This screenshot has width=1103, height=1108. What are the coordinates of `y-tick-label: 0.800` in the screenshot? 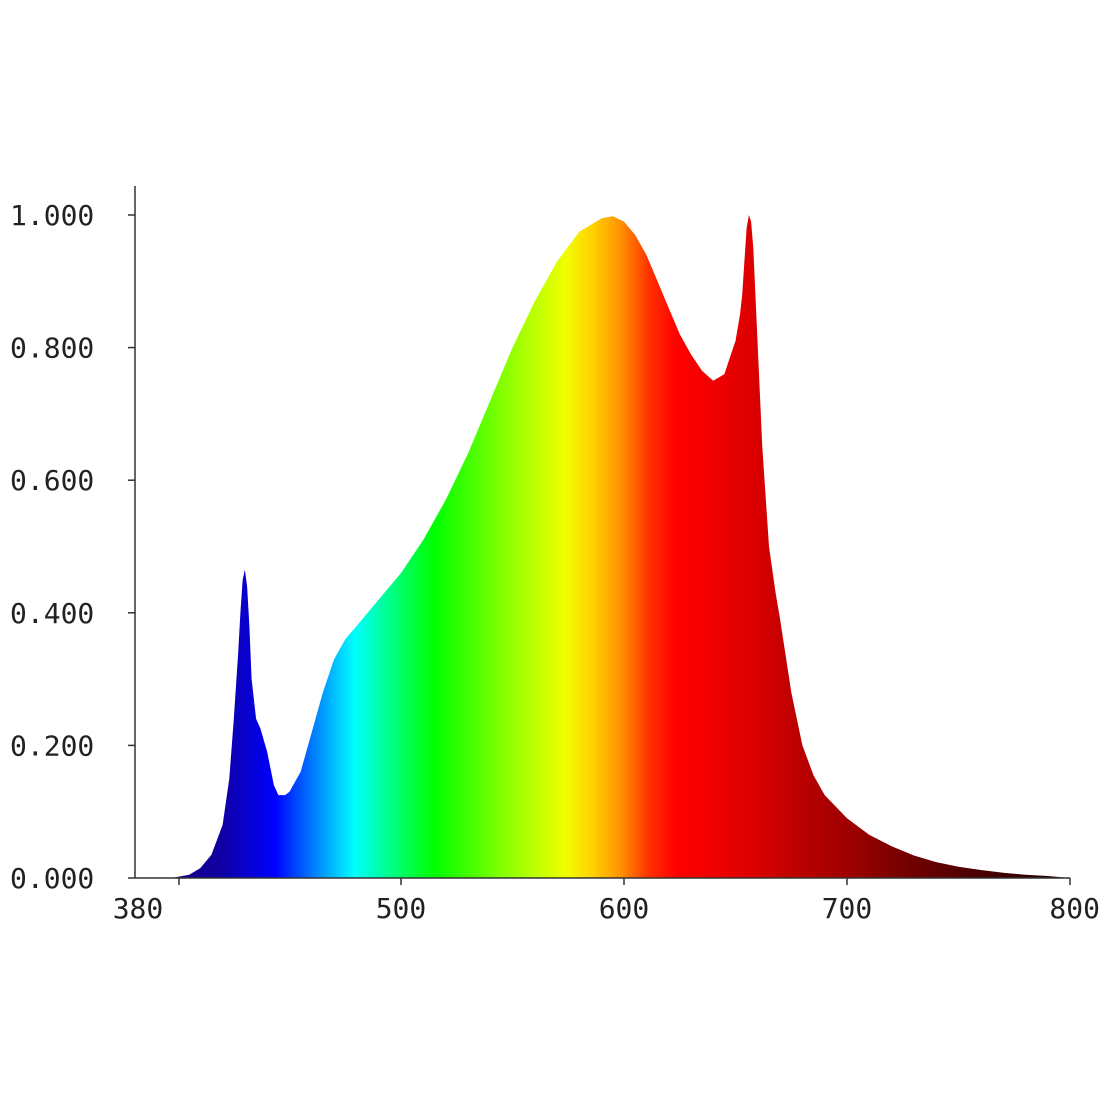 It's located at (52, 348).